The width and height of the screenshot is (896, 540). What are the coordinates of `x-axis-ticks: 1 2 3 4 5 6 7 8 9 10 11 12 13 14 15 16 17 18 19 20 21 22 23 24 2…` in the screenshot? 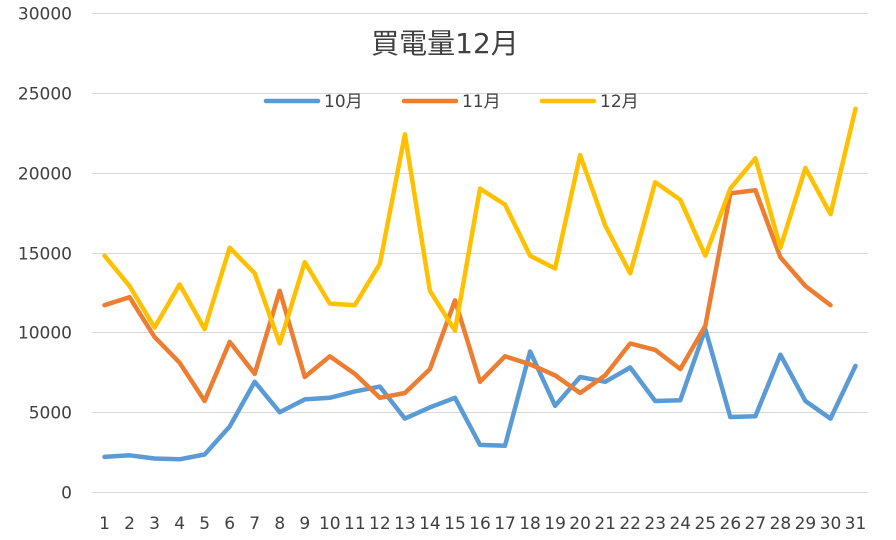 It's located at (482, 524).